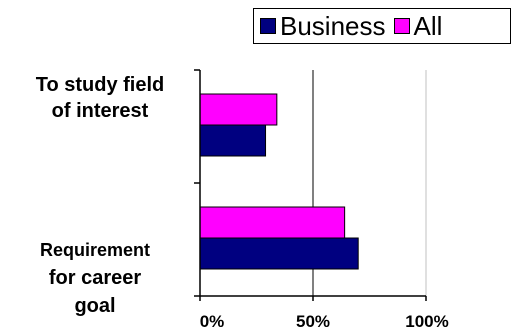  I want to click on category-label-career-line-1: Requirement, so click(95, 250).